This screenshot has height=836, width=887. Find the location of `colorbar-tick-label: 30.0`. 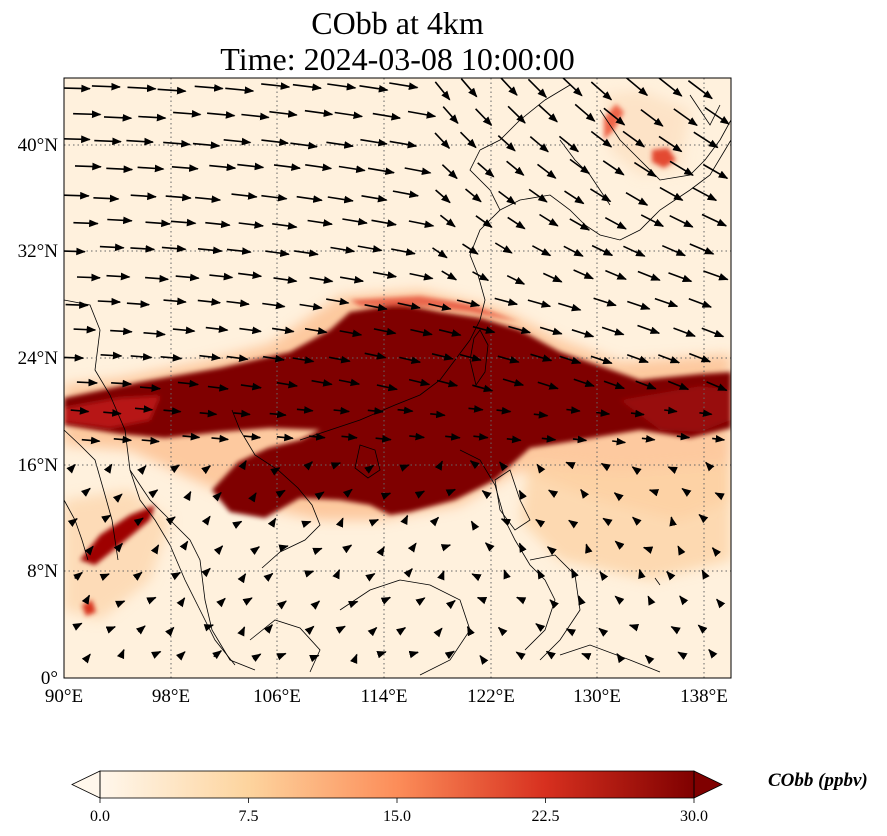

colorbar-tick-label: 30.0 is located at coordinates (694, 816).